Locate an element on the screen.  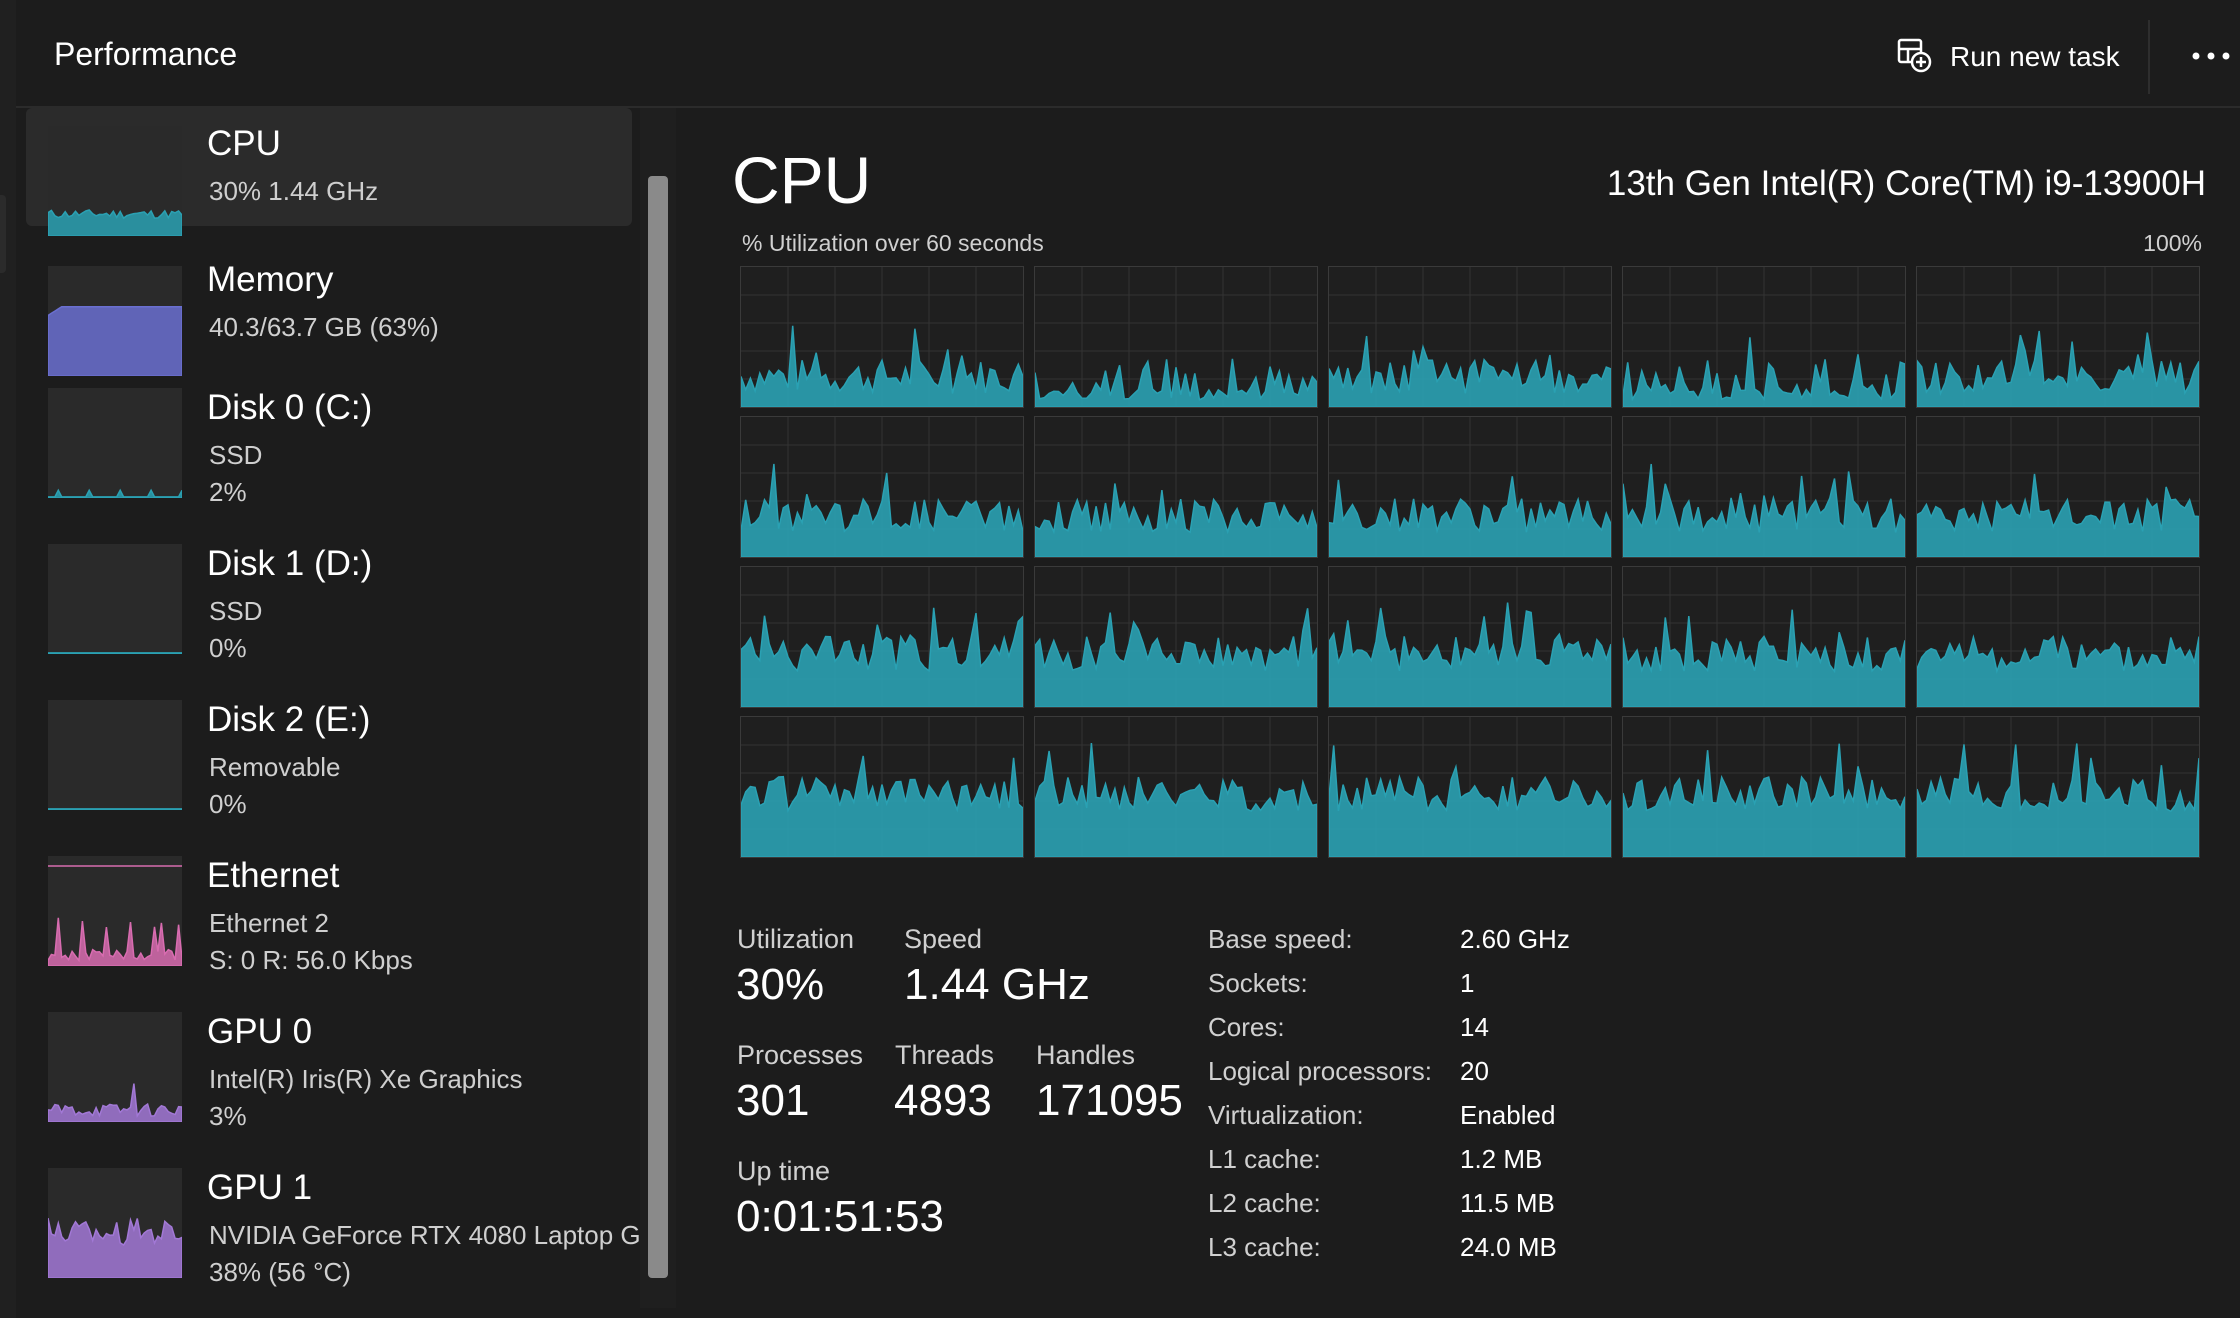
spec-label: Virtualization: is located at coordinates (1286, 1115).